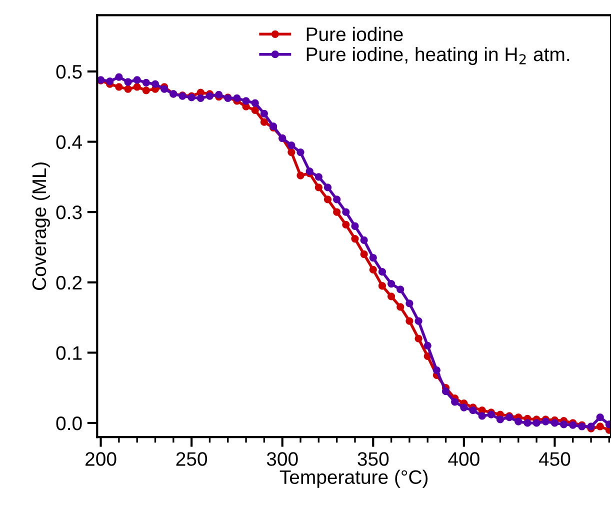 The height and width of the screenshot is (507, 611). Describe the element at coordinates (438, 56) in the screenshot. I see `legend-label: Pure iodine, heating in H$_{2}$ atm.` at that location.